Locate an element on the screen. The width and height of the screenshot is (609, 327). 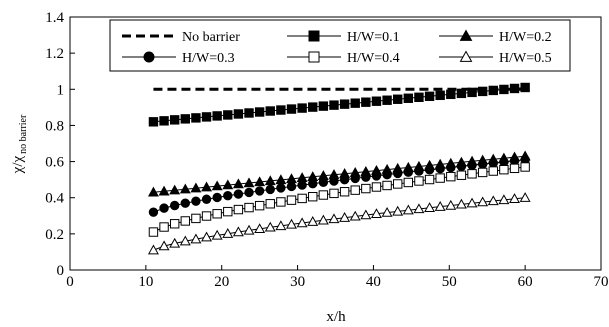
legend-label-5: H/W=0.5 is located at coordinates (525, 58).